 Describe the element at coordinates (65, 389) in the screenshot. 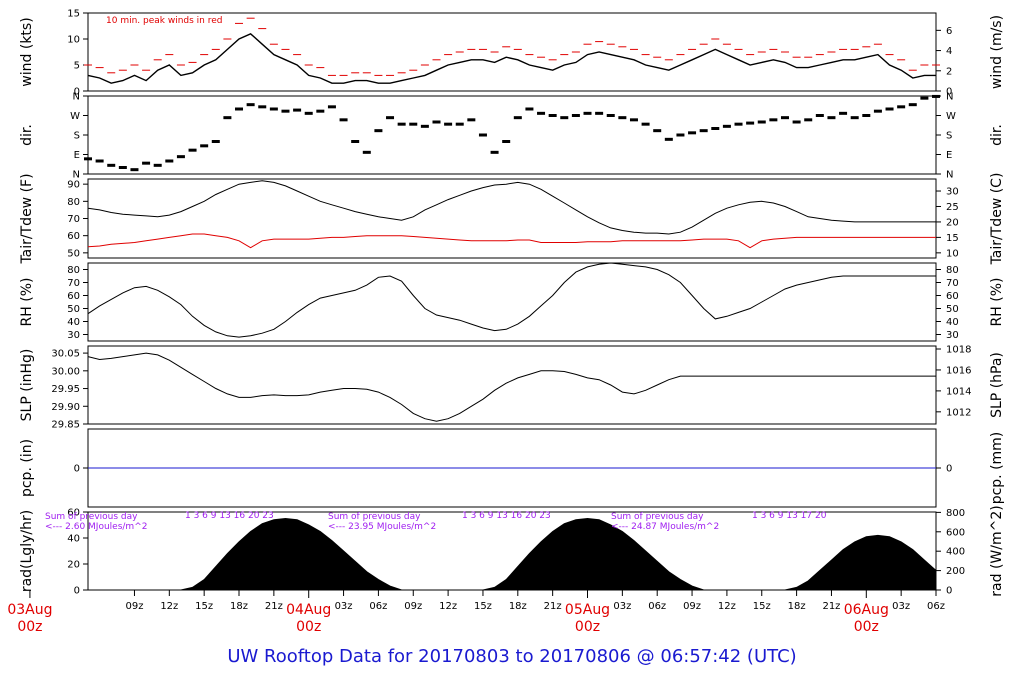

I see `slp-ytick-label: 29.95` at that location.